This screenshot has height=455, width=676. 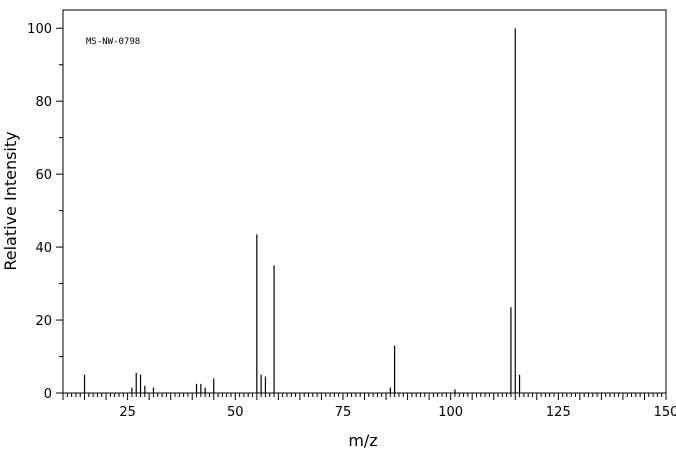 What do you see at coordinates (450, 412) in the screenshot?
I see `x-tick-label: 100` at bounding box center [450, 412].